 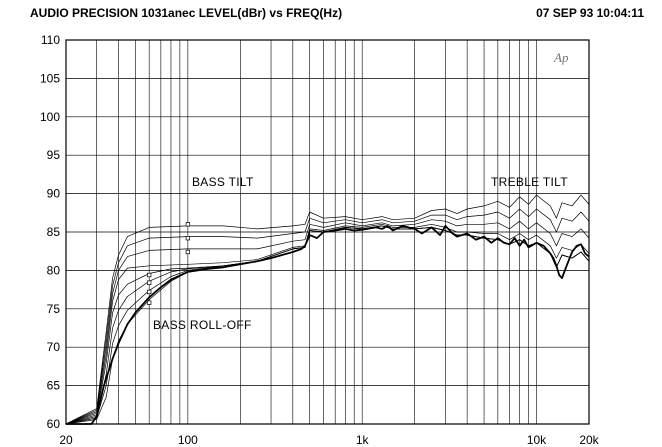 I want to click on annotation-bass-tilt: BASS TILT, so click(x=223, y=182).